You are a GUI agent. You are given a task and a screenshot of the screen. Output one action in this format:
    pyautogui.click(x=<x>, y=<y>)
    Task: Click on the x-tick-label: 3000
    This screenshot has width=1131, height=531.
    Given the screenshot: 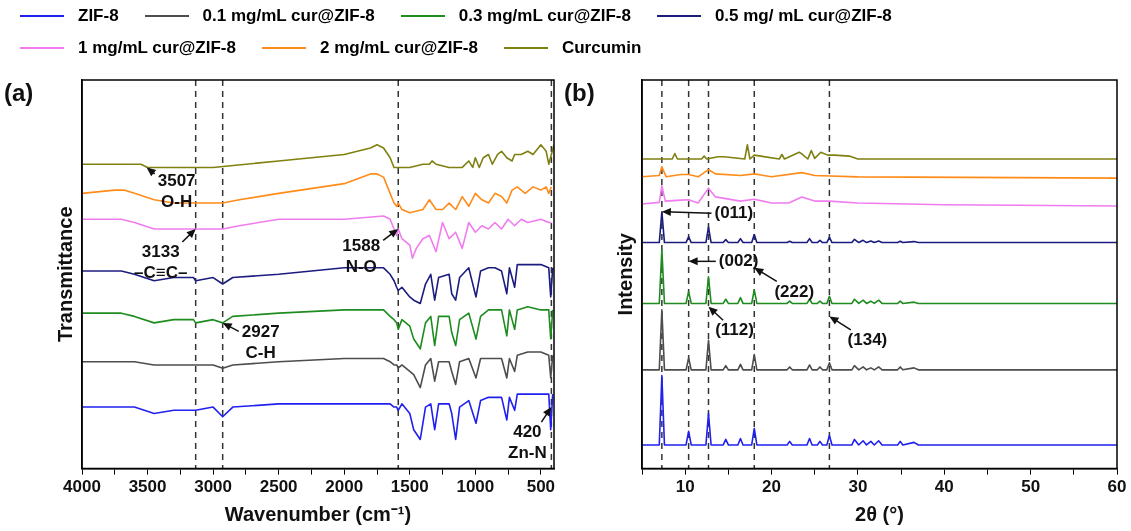 What is the action you would take?
    pyautogui.click(x=213, y=487)
    